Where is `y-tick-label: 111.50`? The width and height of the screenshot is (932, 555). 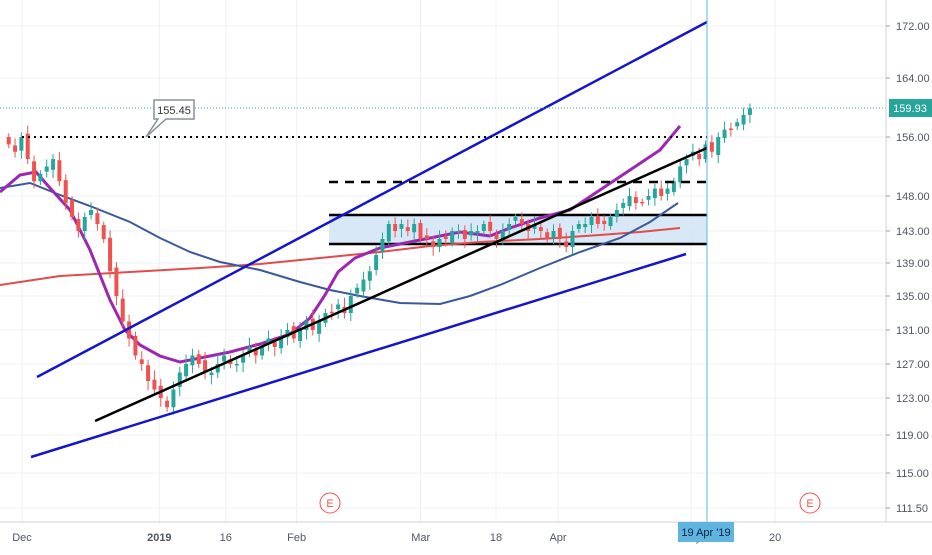
y-tick-label: 111.50 is located at coordinates (912, 509).